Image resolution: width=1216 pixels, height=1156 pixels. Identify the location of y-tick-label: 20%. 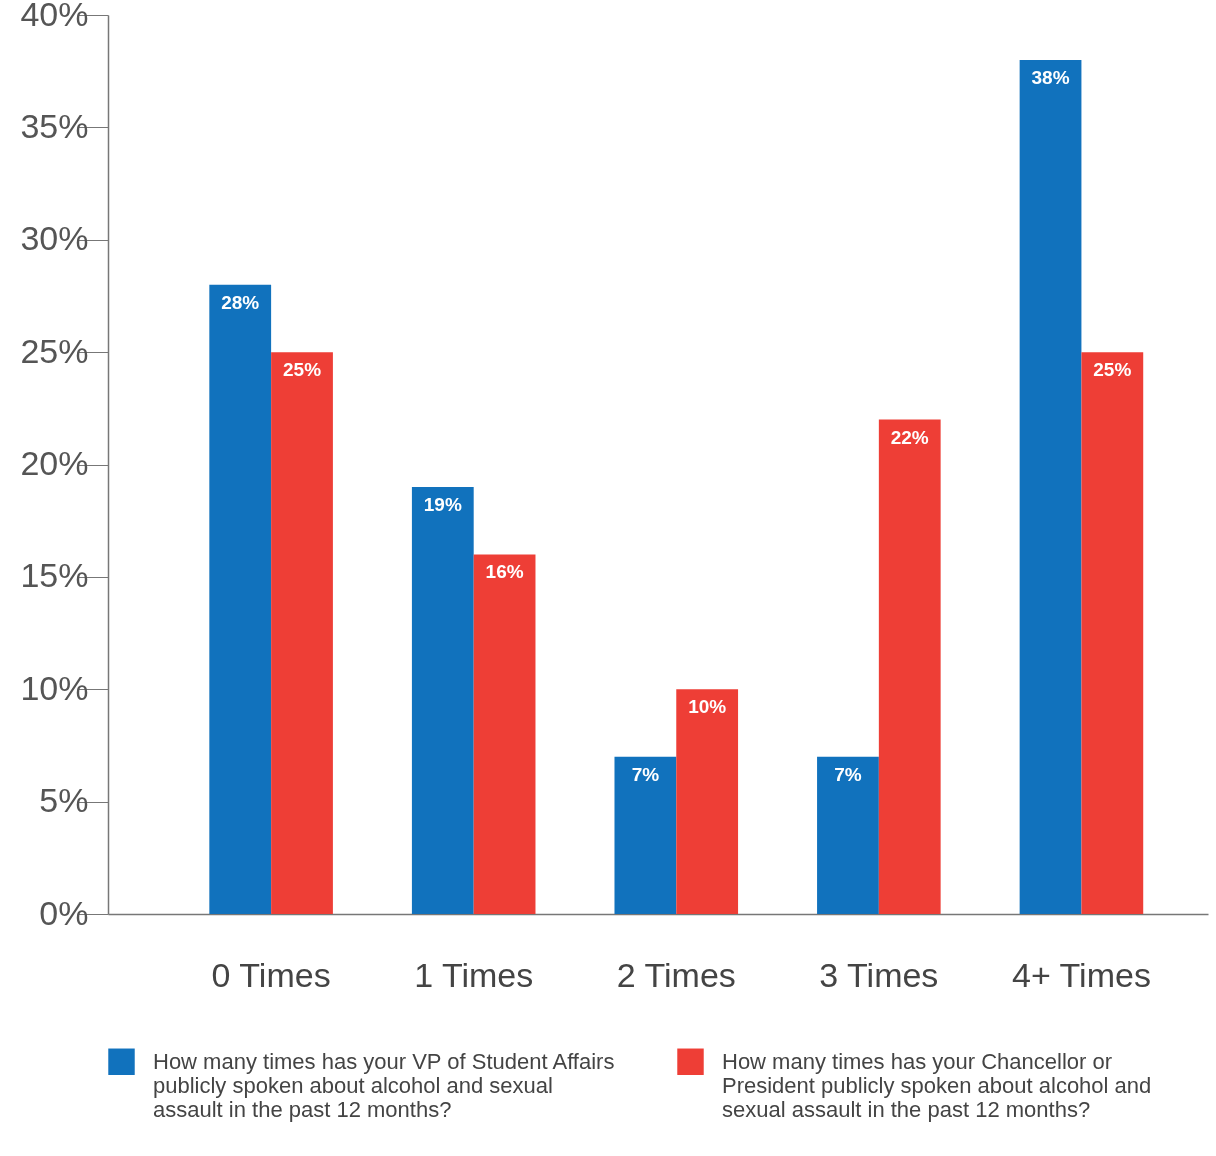
(54, 463).